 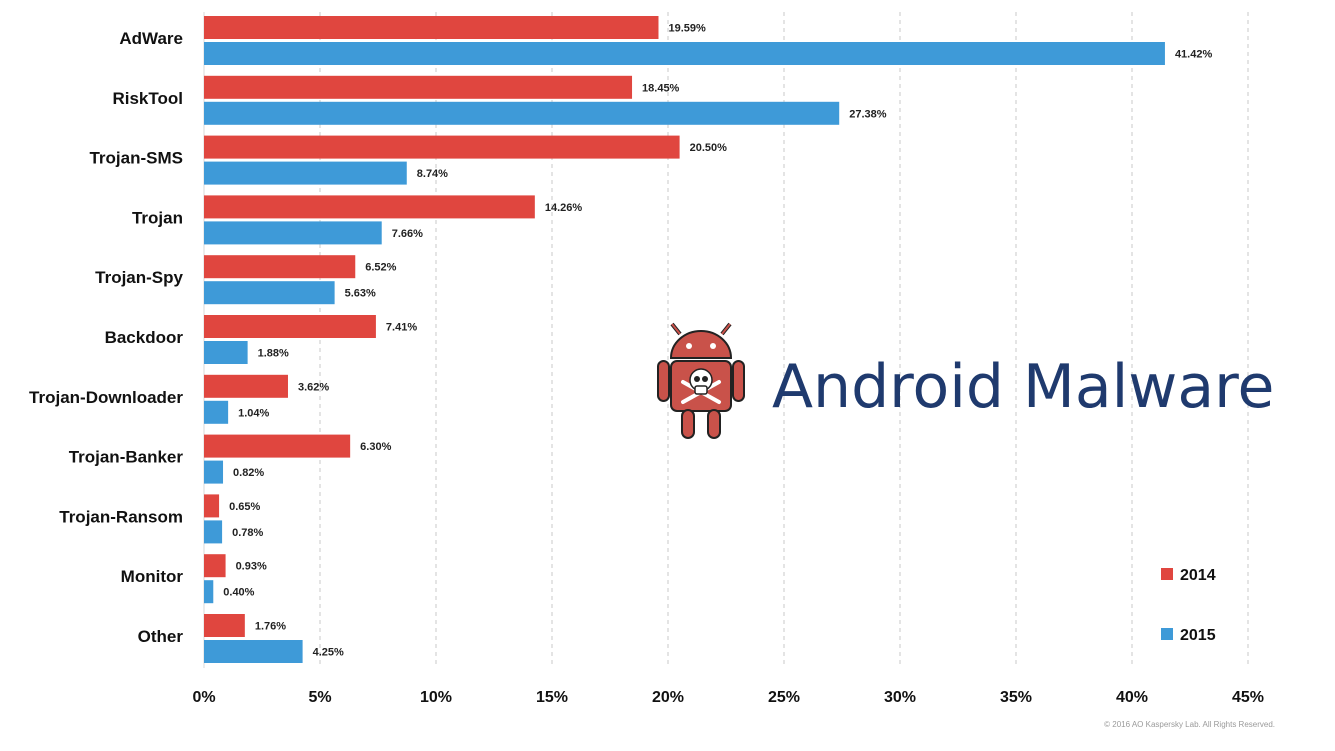 What do you see at coordinates (360, 294) in the screenshot?
I see `data-label: 5.63%` at bounding box center [360, 294].